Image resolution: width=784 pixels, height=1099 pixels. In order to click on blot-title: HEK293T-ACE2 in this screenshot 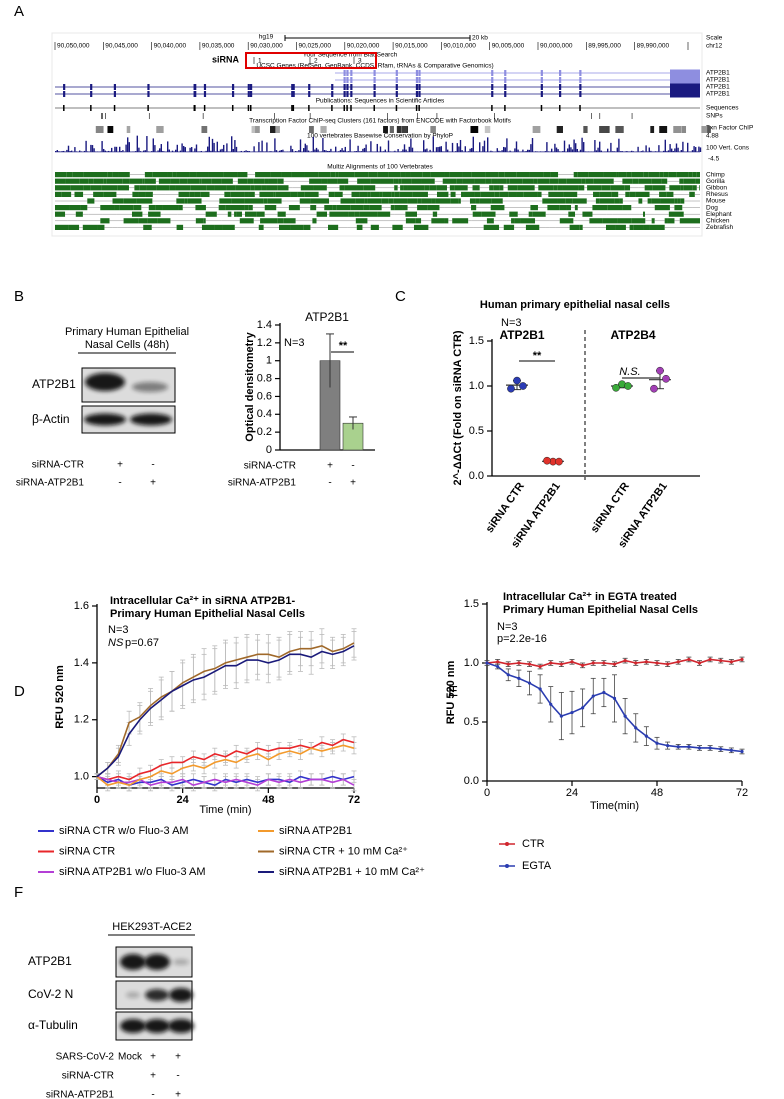, I will do `click(151, 927)`.